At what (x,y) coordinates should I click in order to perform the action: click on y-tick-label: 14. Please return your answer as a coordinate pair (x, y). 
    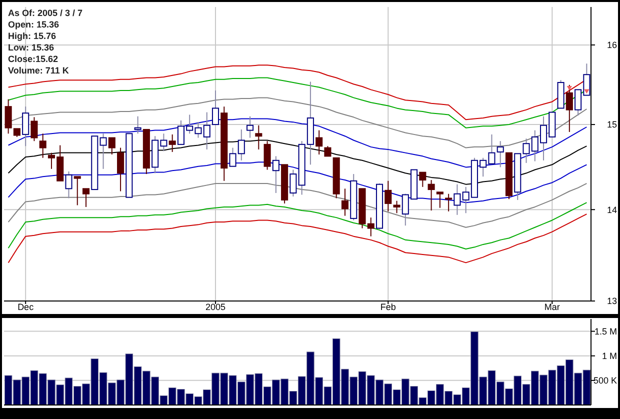
    Looking at the image, I should click on (611, 209).